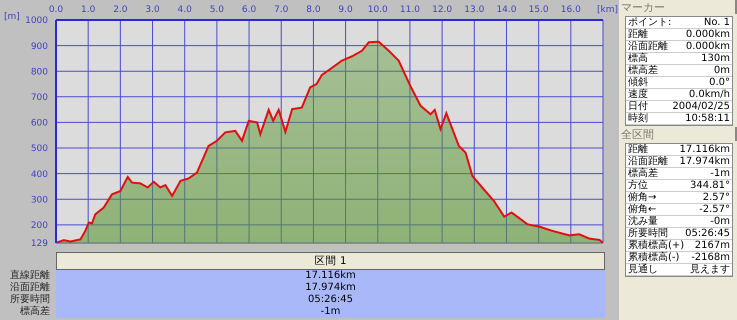 This screenshot has height=320, width=737. Describe the element at coordinates (643, 221) in the screenshot. I see `text: 沈み量` at that location.